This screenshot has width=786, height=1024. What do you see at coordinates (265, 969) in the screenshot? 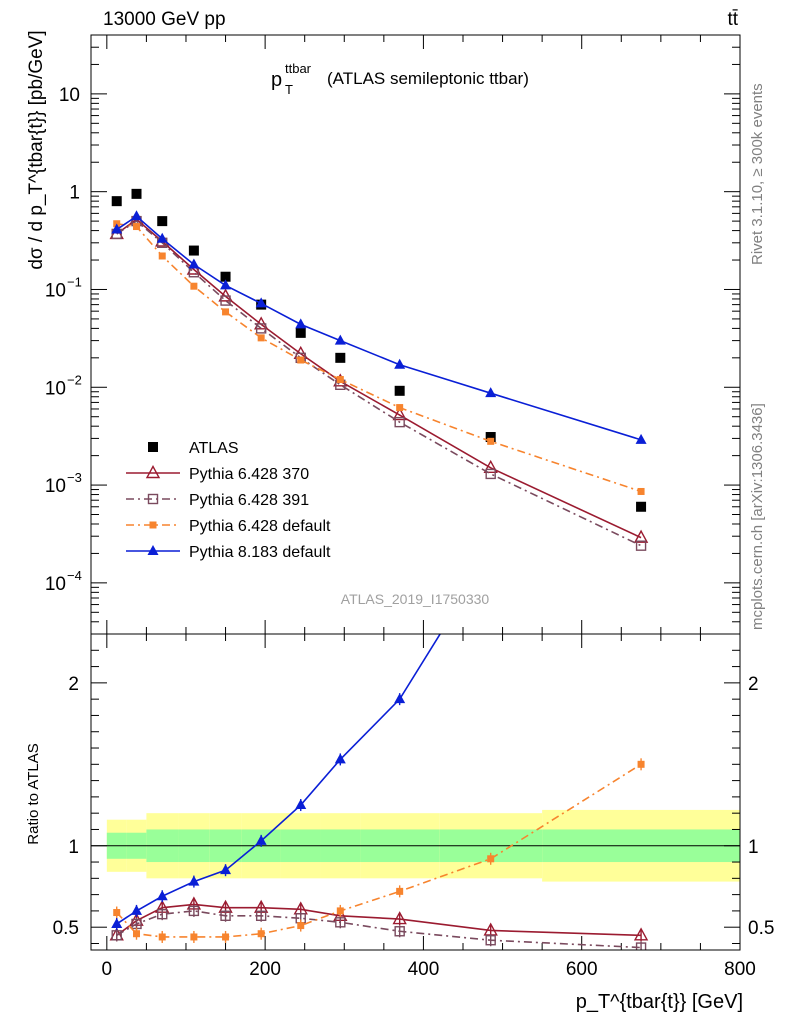
I see `x-tick-label: 200` at bounding box center [265, 969].